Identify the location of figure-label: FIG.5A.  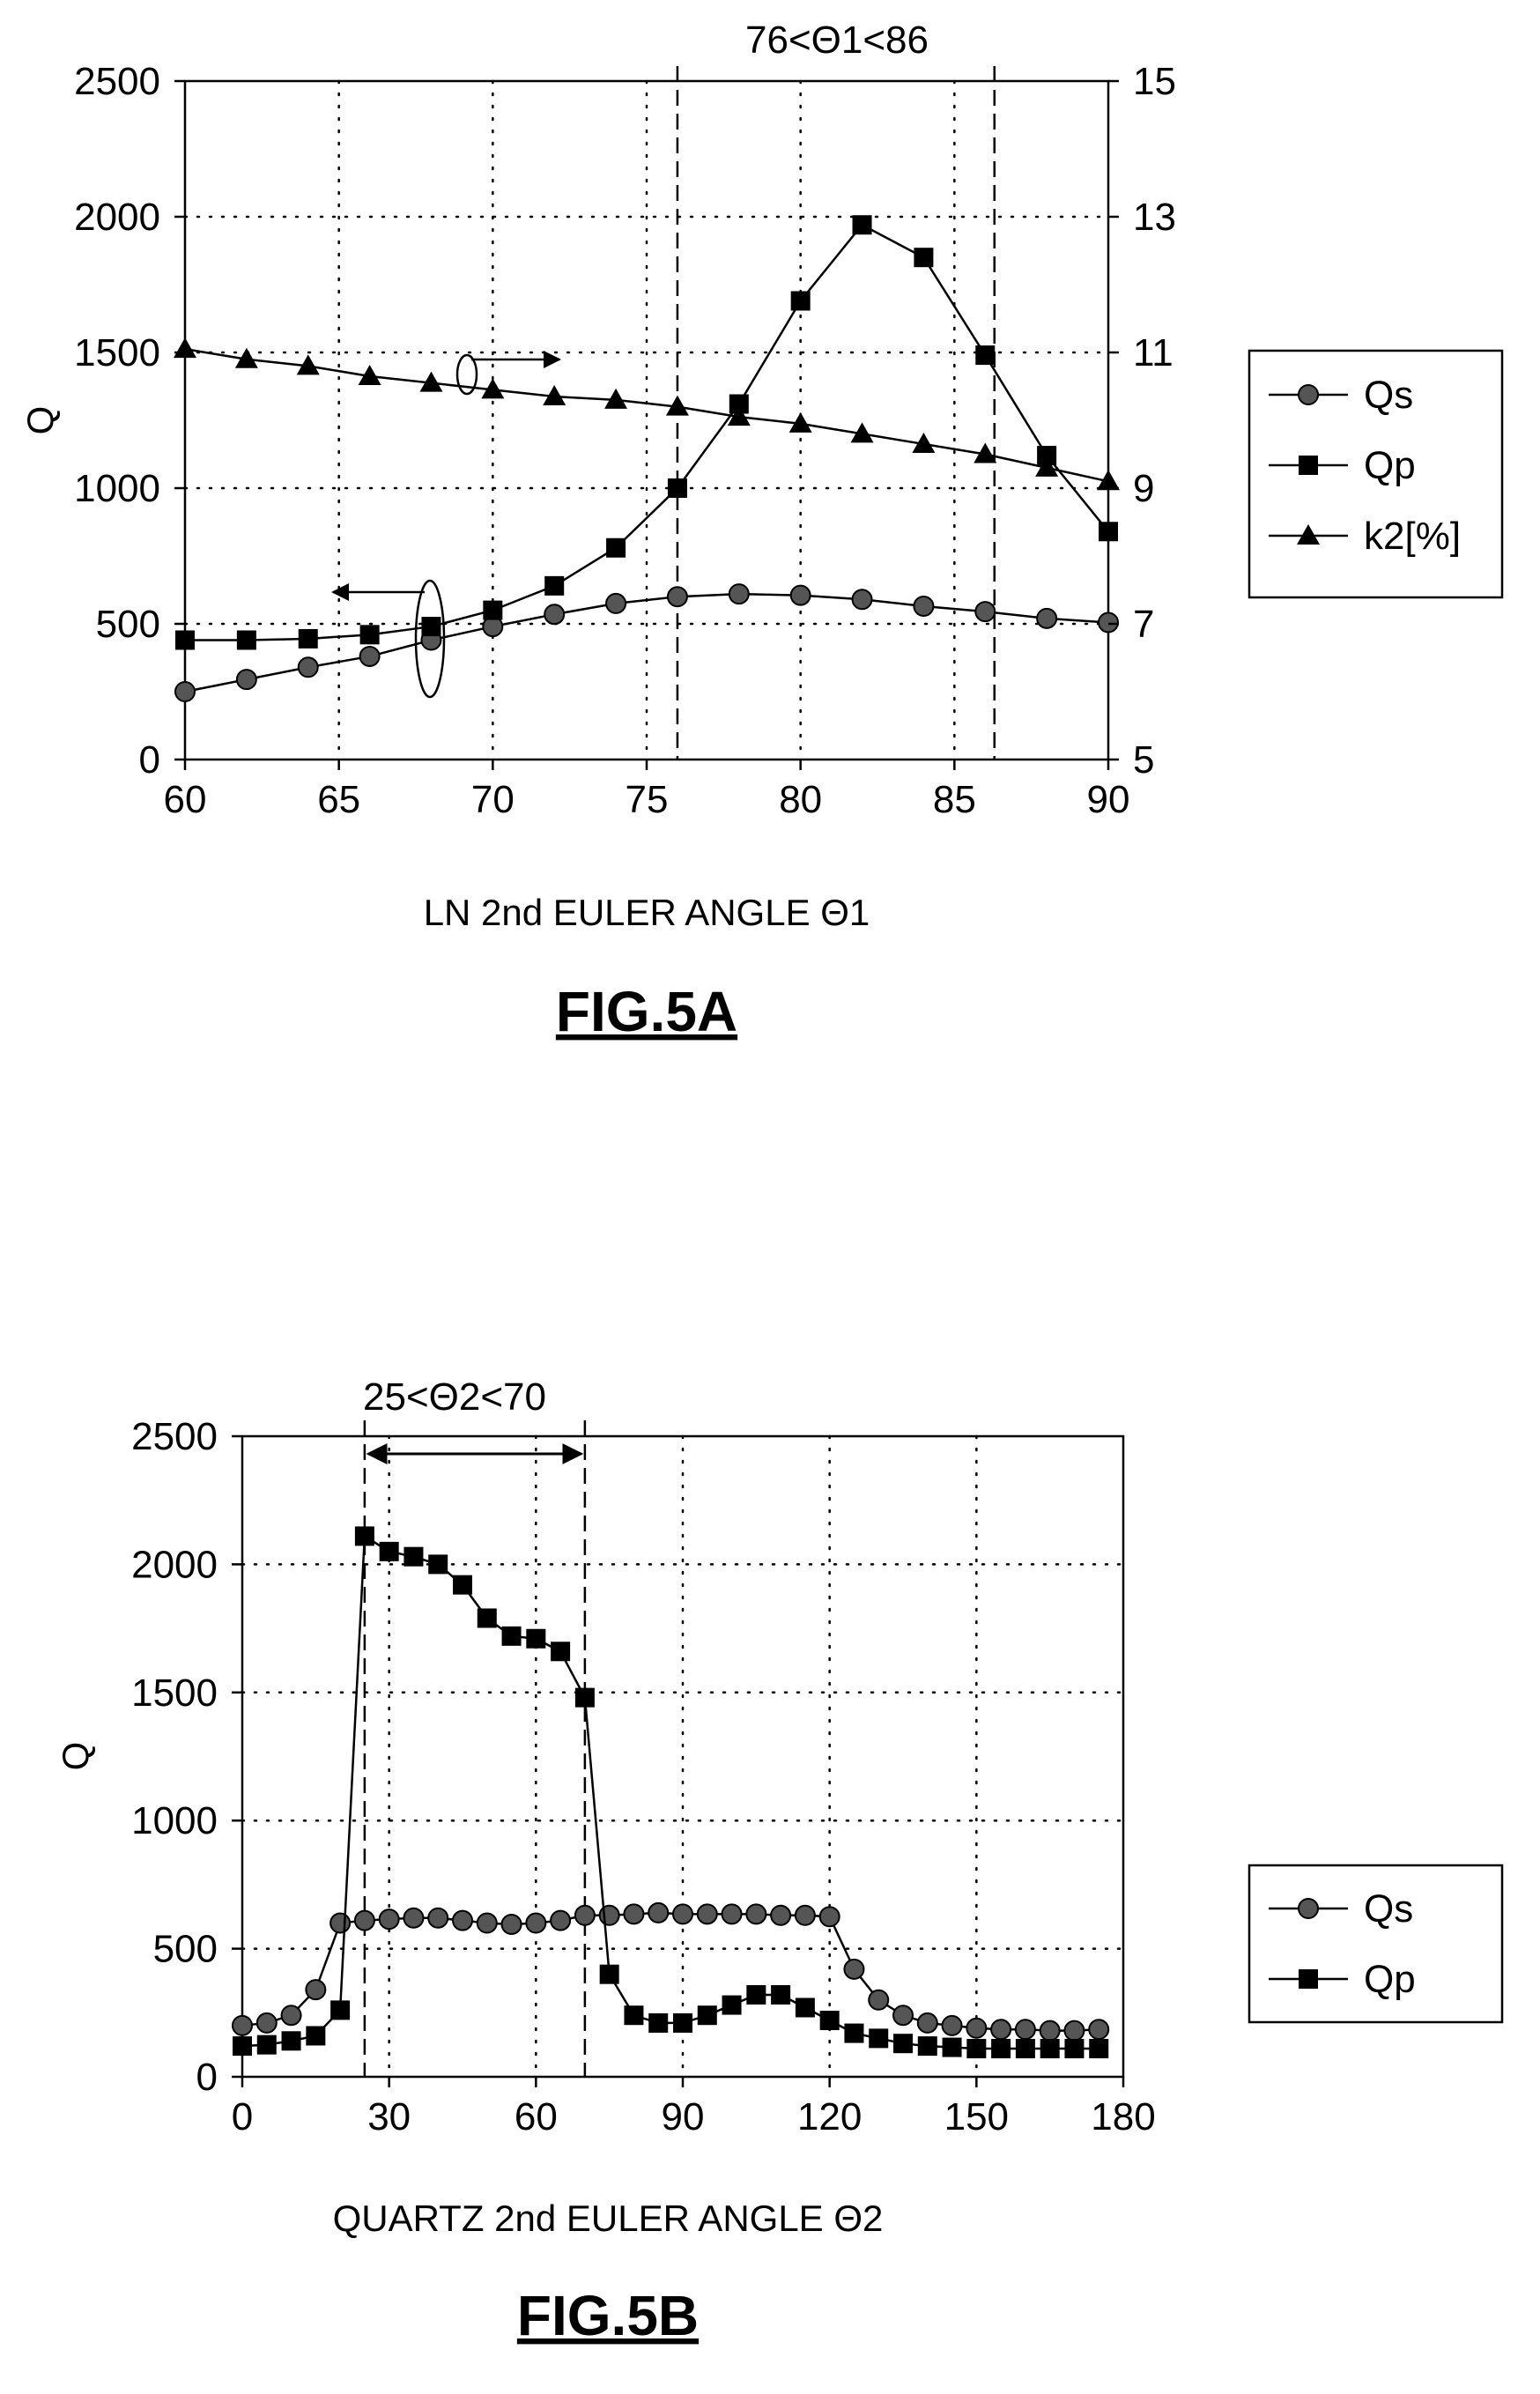
(646, 1011).